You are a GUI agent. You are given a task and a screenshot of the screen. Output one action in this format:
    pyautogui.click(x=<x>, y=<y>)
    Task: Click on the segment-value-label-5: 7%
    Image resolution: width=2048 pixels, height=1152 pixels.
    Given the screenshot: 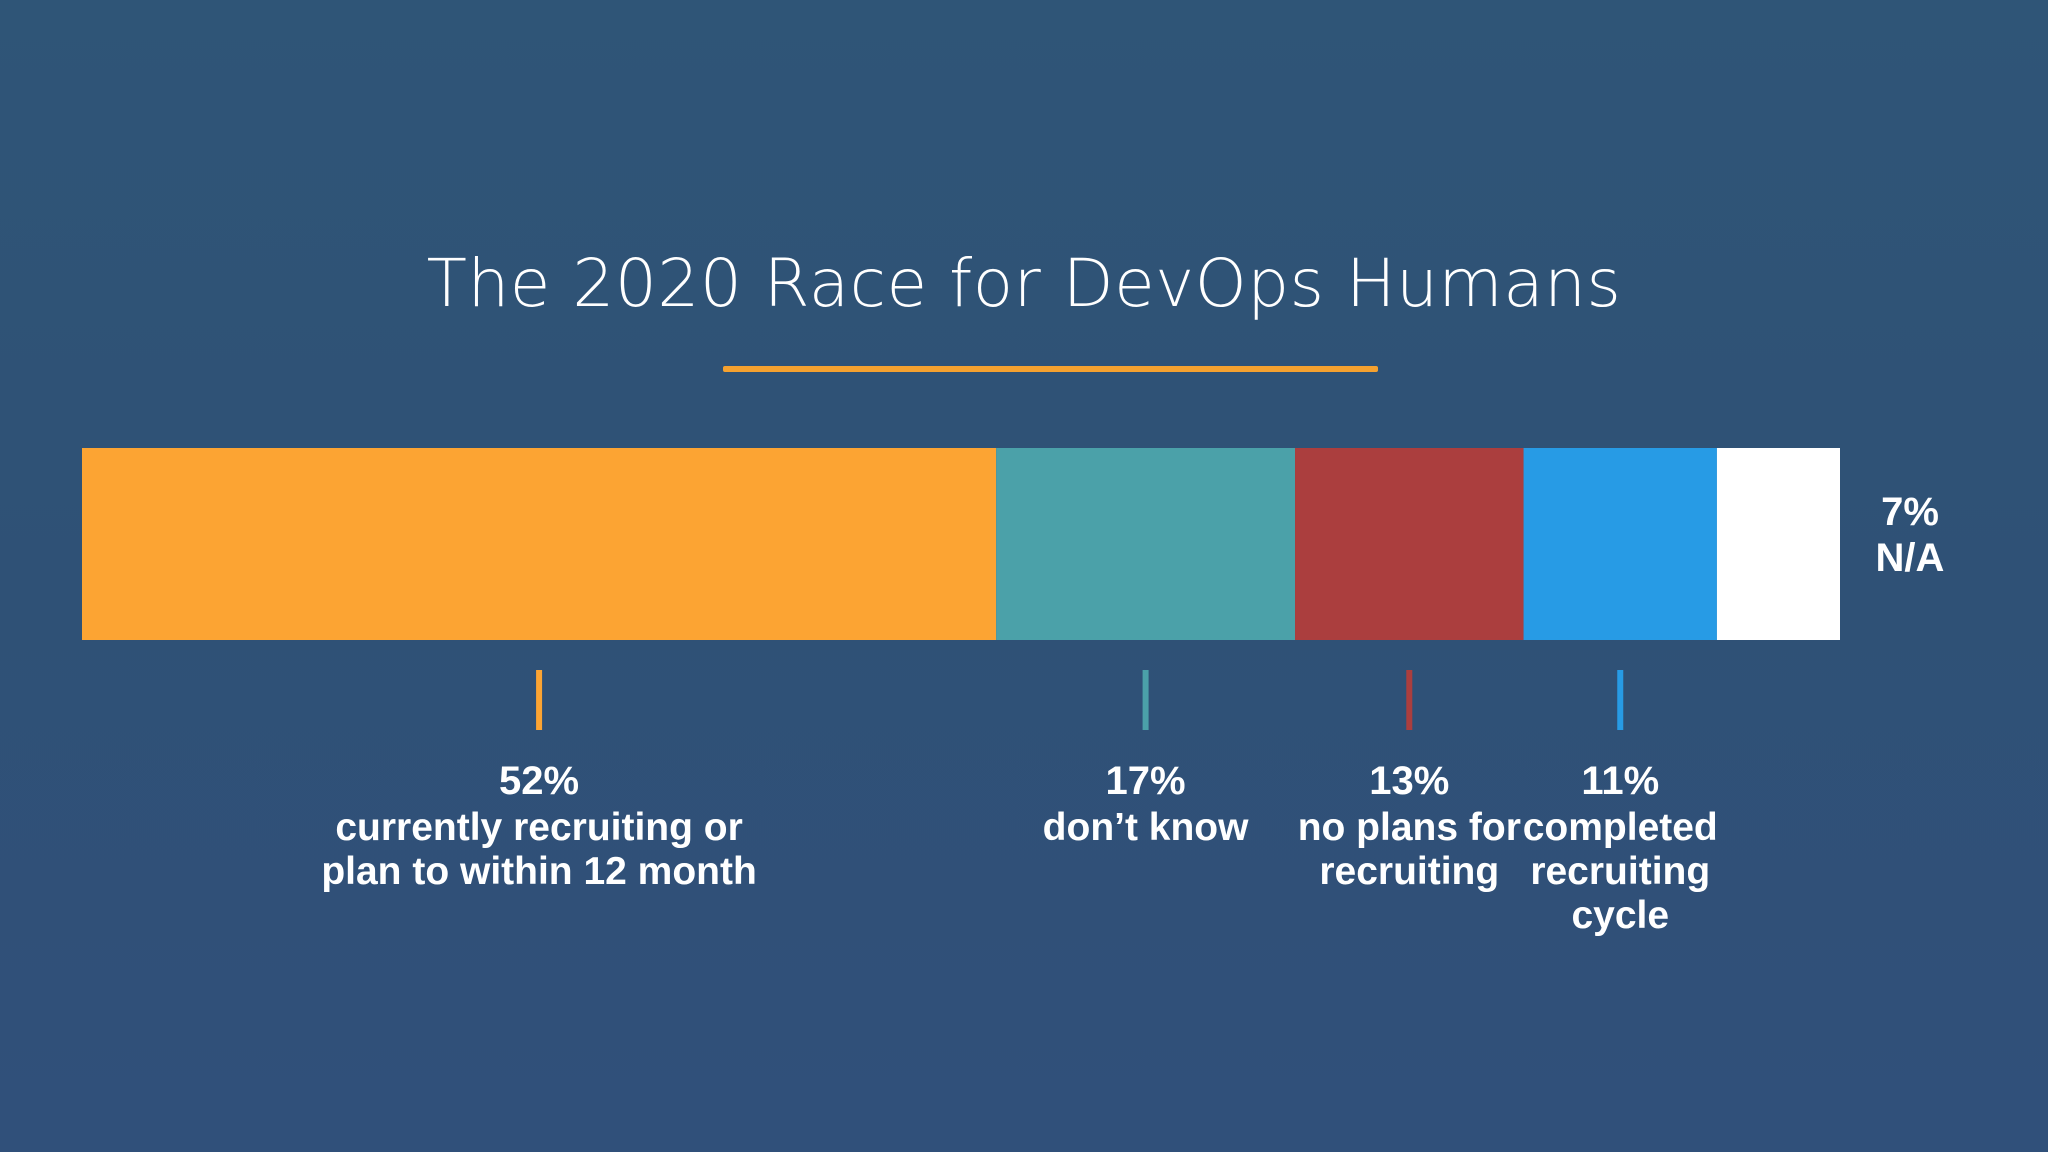 What is the action you would take?
    pyautogui.click(x=1910, y=512)
    